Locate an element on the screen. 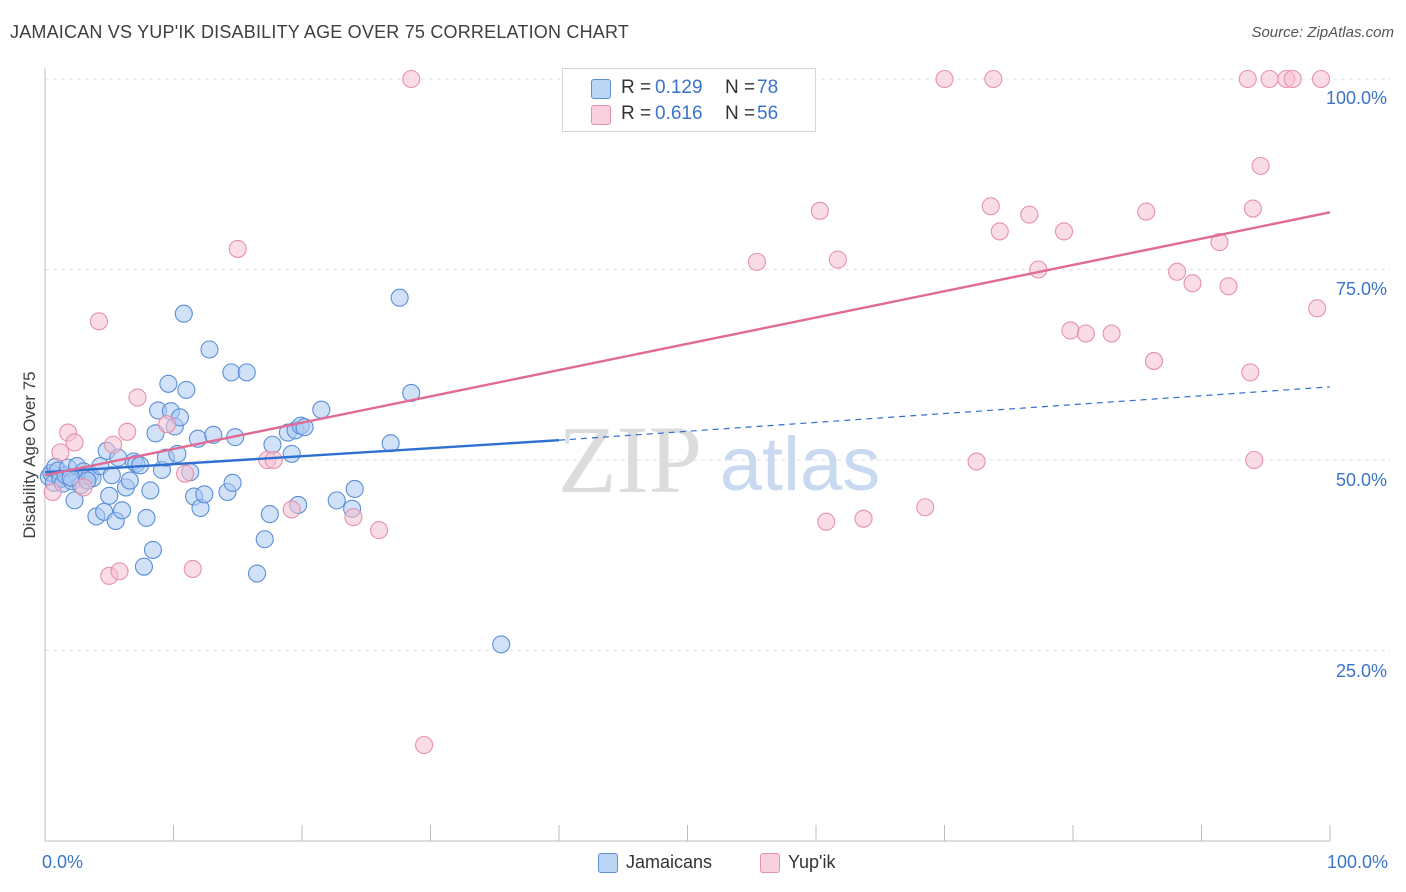  yupik-n-value: 56 is located at coordinates (768, 113).